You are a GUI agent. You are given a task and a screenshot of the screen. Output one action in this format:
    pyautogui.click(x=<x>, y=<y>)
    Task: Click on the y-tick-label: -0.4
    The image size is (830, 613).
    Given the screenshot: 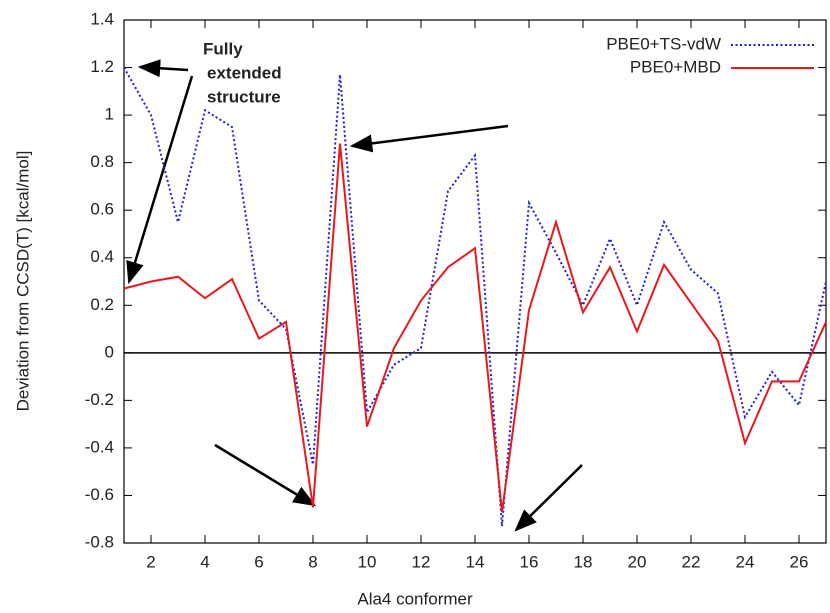 What is the action you would take?
    pyautogui.click(x=99, y=446)
    